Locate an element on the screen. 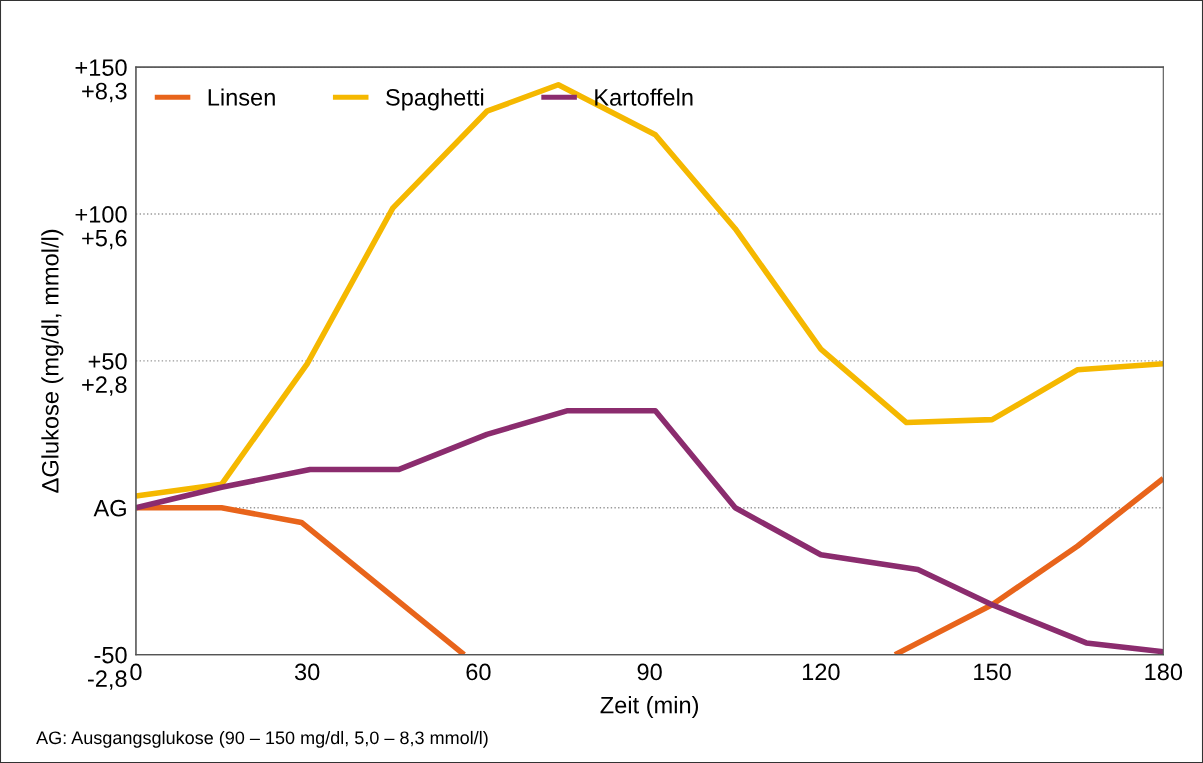 Image resolution: width=1203 pixels, height=763 pixels. x-tick-label: 90 is located at coordinates (649, 672).